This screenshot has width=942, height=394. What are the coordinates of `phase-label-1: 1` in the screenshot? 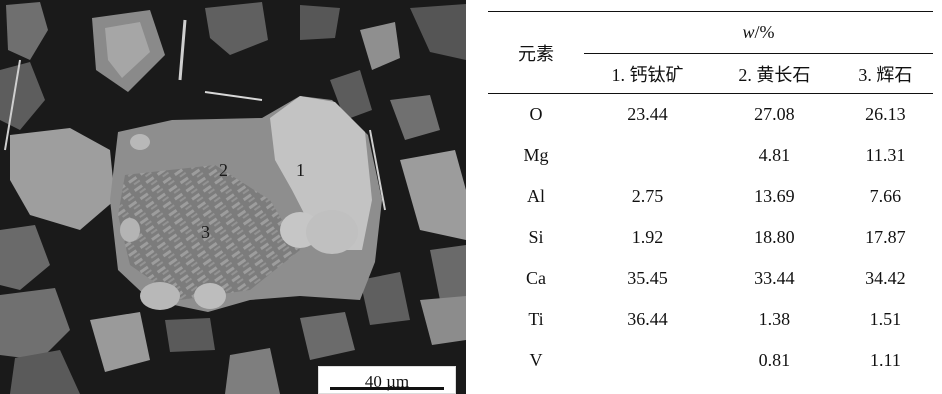 It's located at (300, 170).